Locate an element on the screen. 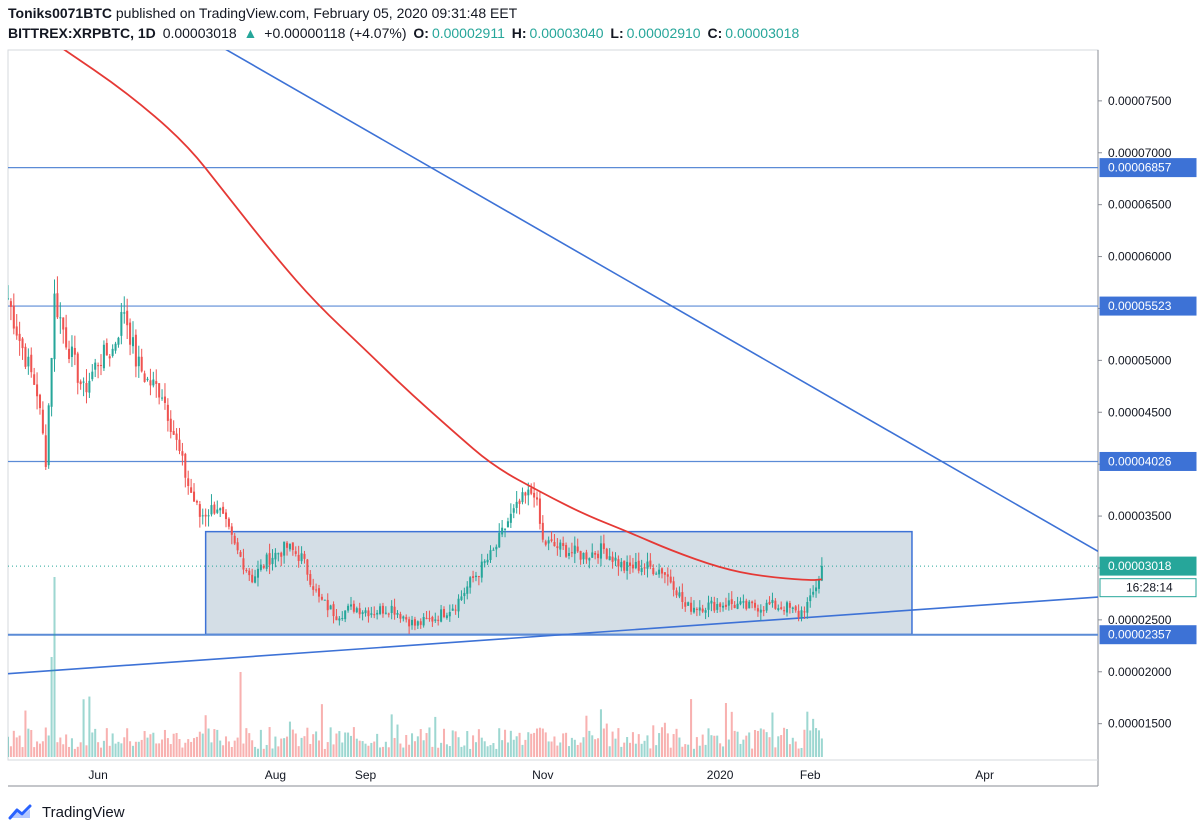 This screenshot has width=1200, height=833. trendline is located at coordinates (553, 635).